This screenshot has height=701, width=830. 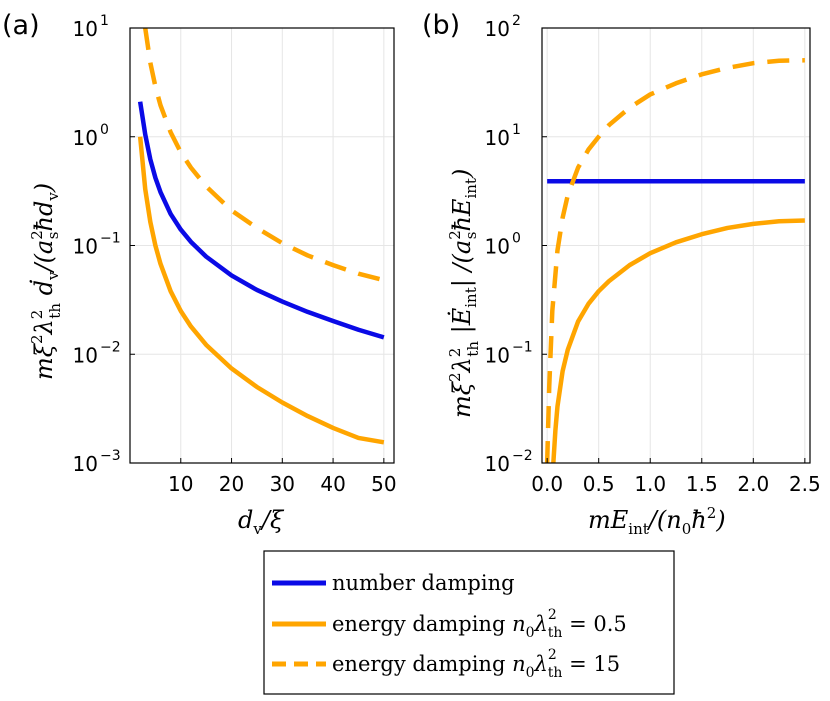 What do you see at coordinates (516, 21) in the screenshot?
I see `panel-b-ytick-exp-4: 2` at bounding box center [516, 21].